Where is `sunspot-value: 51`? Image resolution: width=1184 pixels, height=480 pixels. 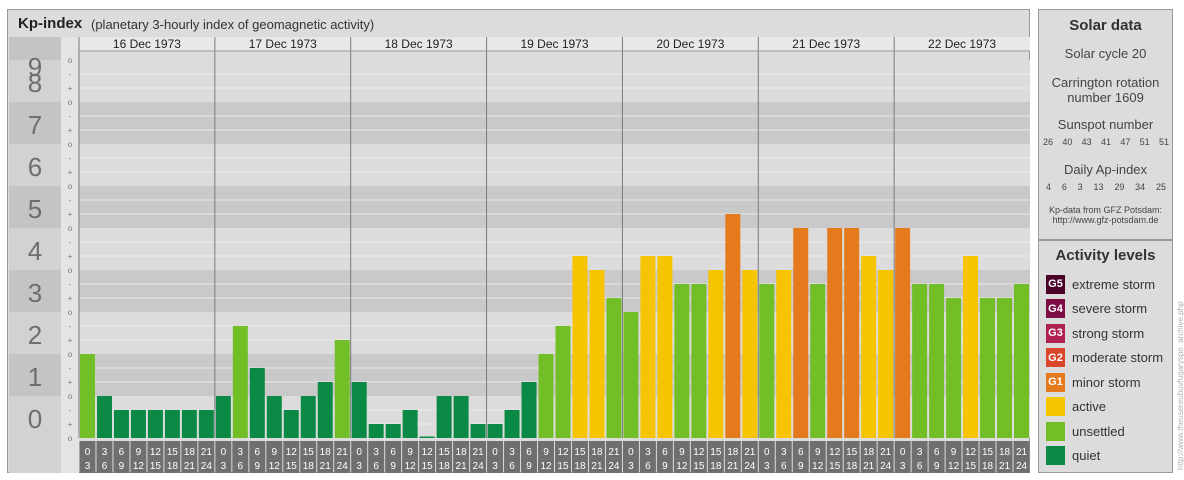 sunspot-value: 51 is located at coordinates (1144, 142).